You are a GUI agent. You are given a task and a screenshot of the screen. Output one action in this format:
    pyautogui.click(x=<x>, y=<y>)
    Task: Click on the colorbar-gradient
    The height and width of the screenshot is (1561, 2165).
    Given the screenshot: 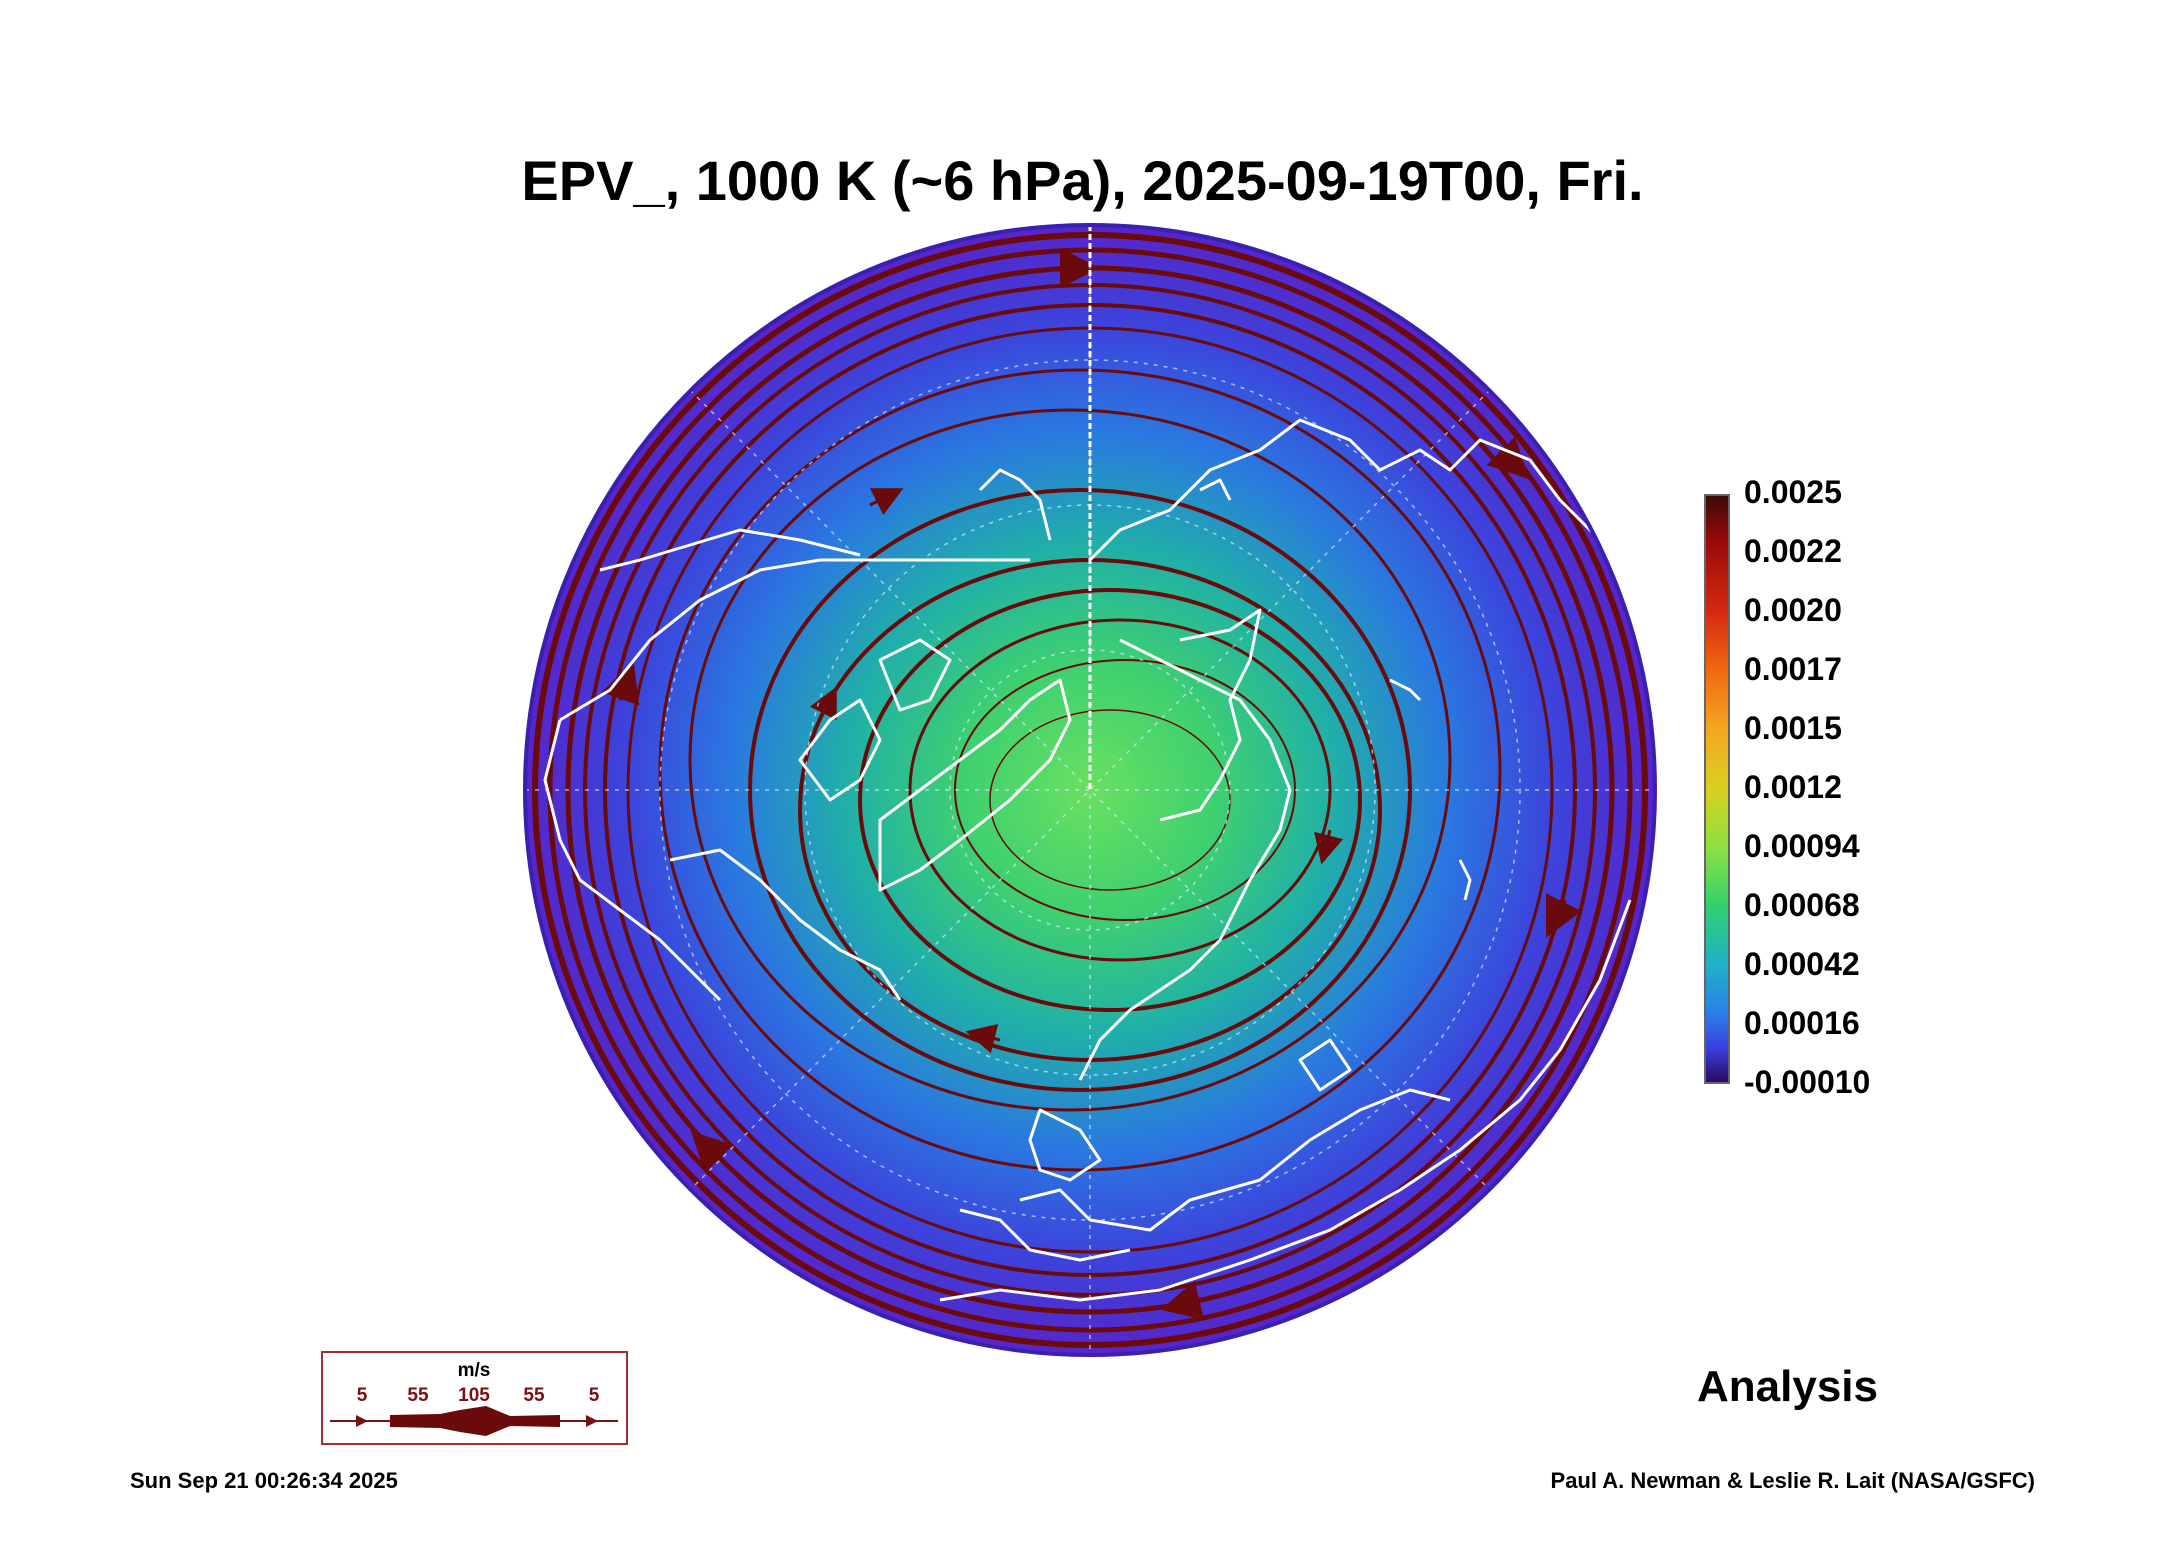 What is the action you would take?
    pyautogui.click(x=1717, y=789)
    